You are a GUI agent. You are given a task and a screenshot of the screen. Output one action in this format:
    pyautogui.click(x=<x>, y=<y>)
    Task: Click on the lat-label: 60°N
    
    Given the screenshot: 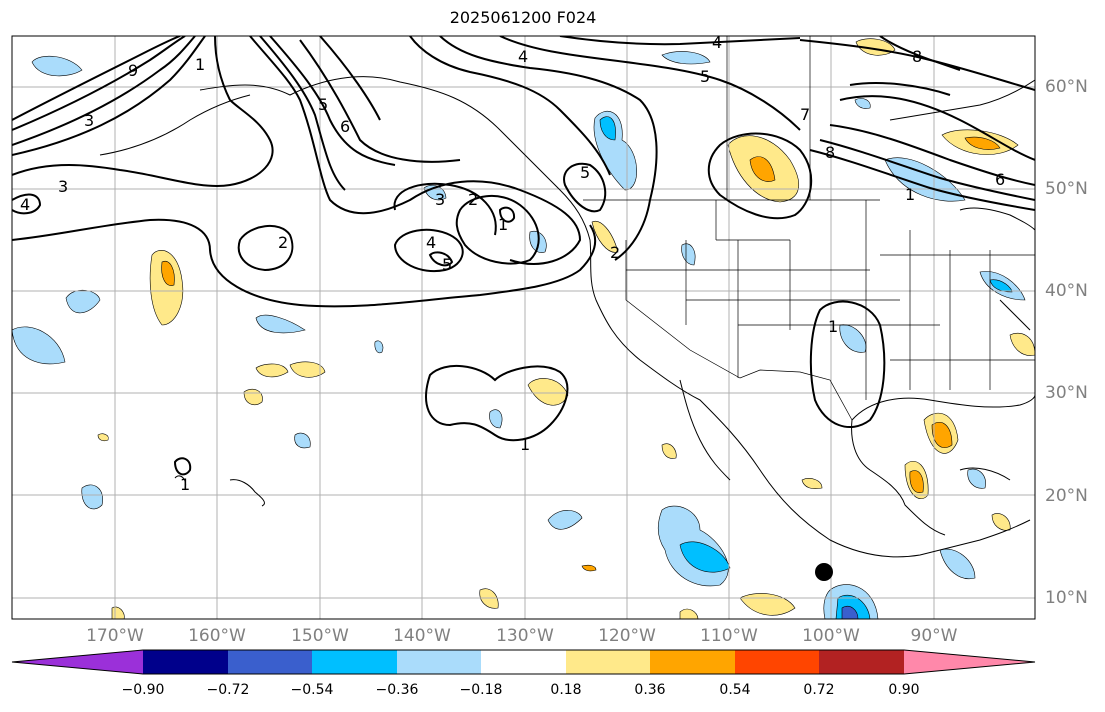 What is the action you would take?
    pyautogui.click(x=1066, y=87)
    